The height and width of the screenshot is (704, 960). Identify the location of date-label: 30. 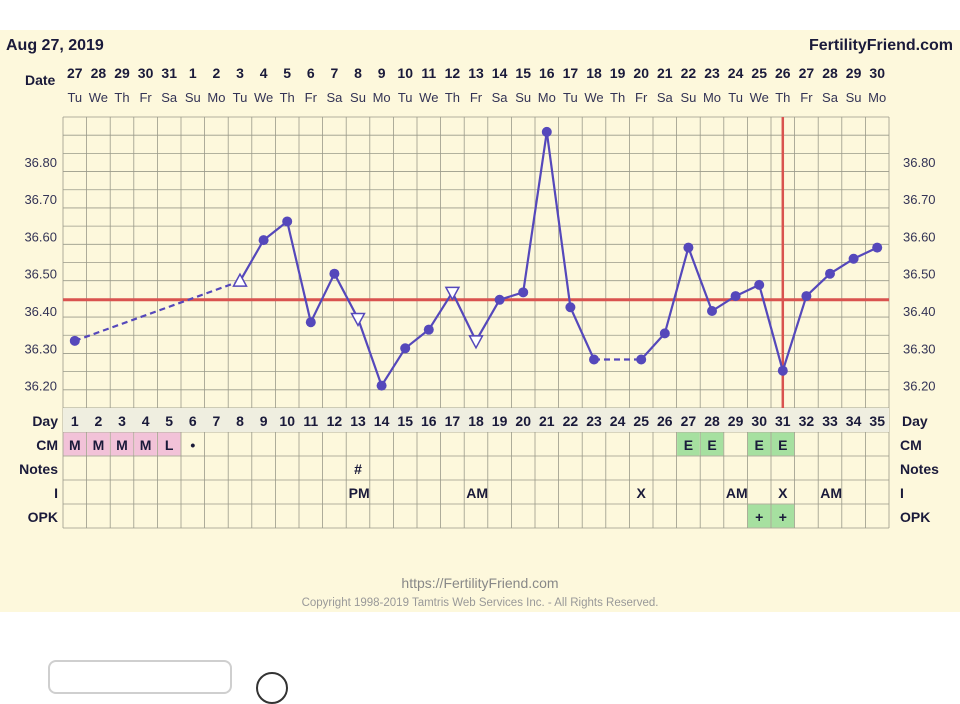
(146, 73).